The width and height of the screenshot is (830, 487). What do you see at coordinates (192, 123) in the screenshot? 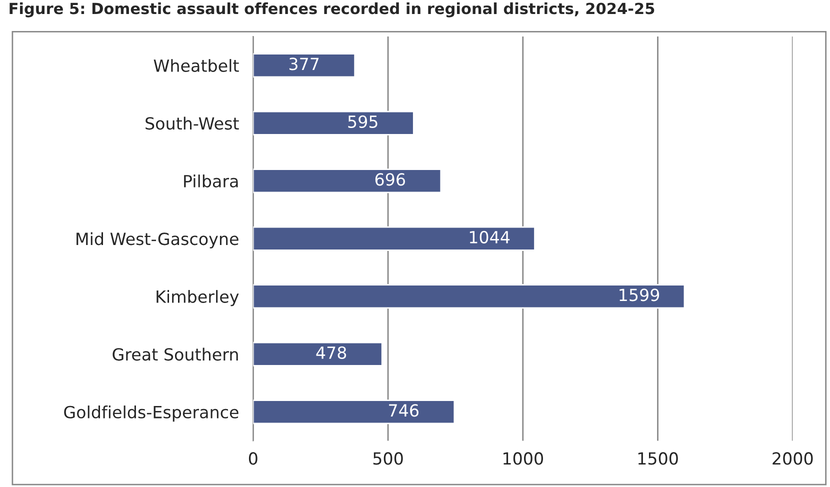
I see `y-tick-label: South-West` at bounding box center [192, 123].